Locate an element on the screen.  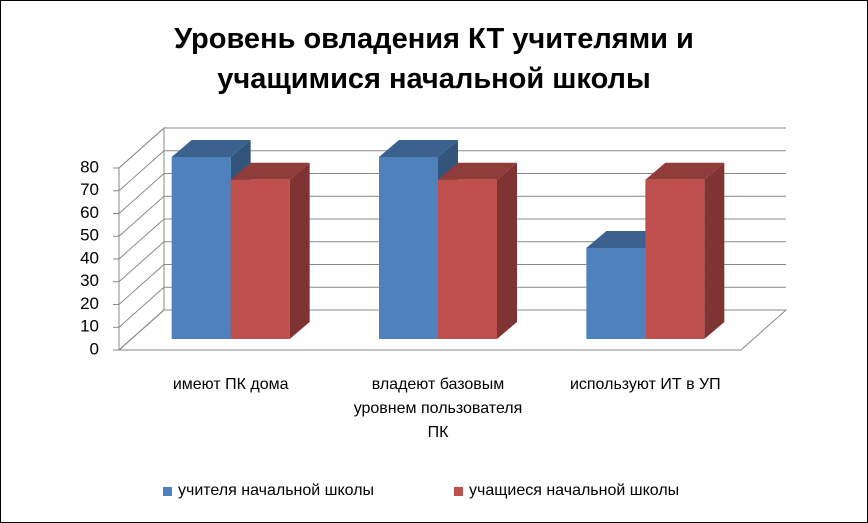
y-tick-label: 60 is located at coordinates (89, 212).